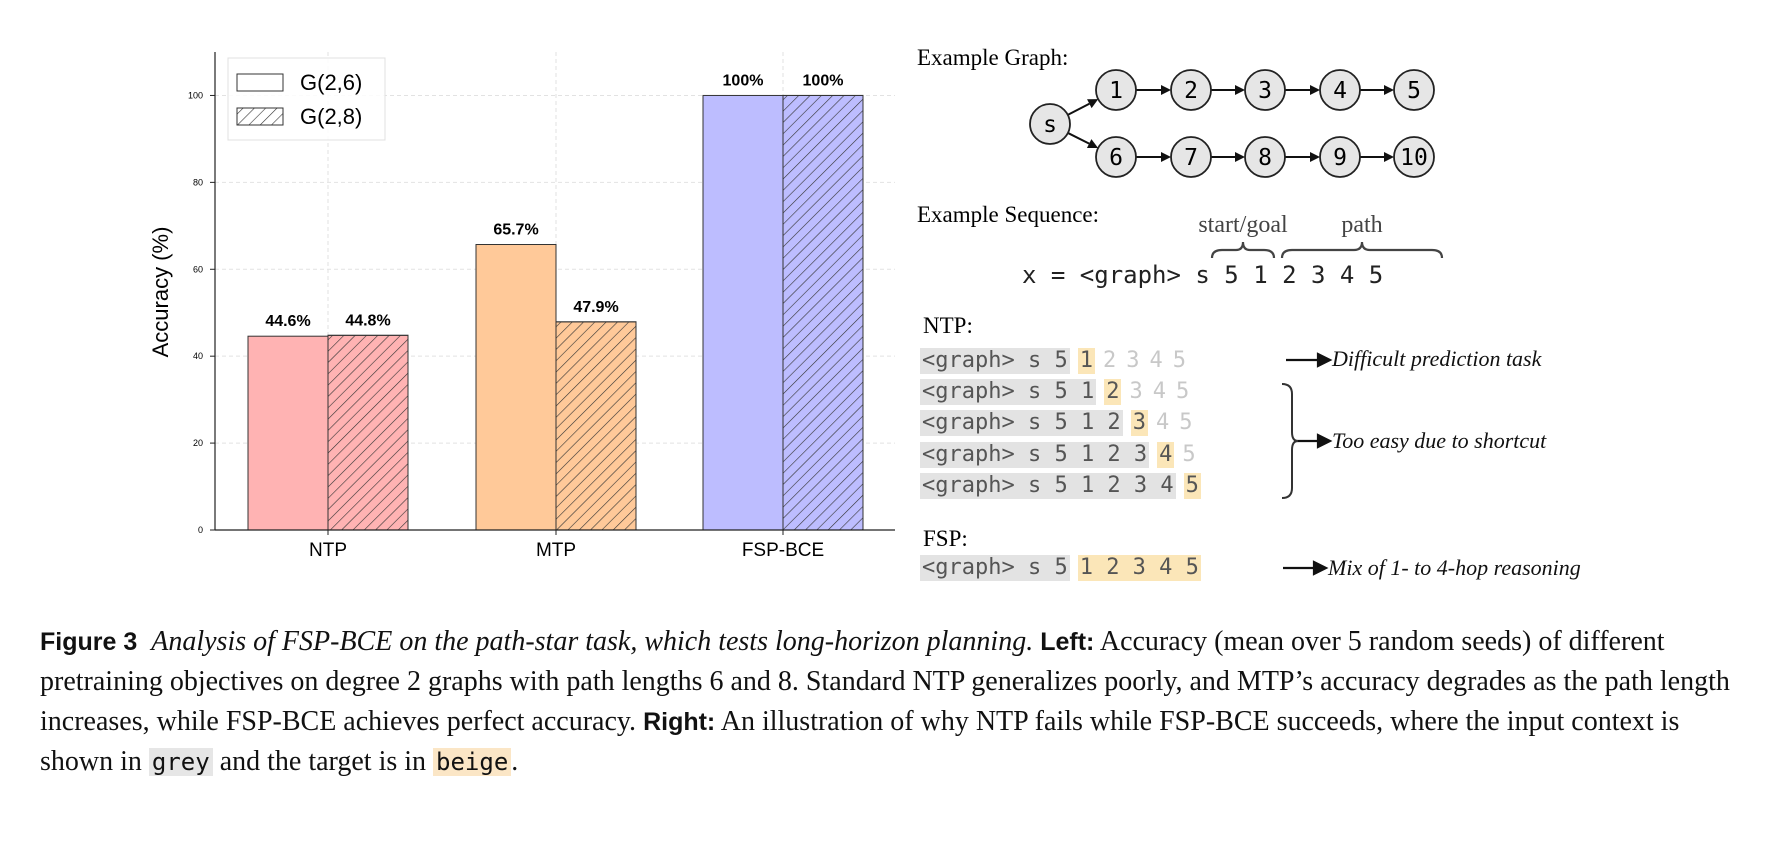  I want to click on target-token: 1, so click(1086, 360).